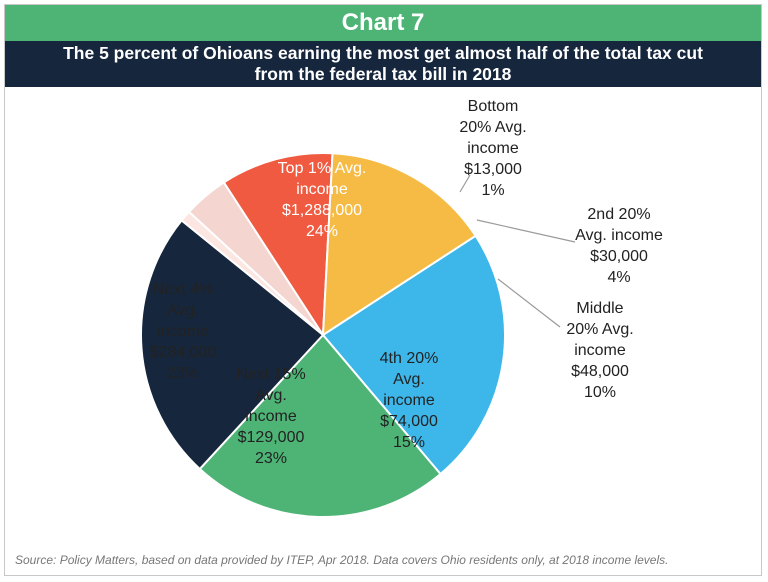  I want to click on slice-label-line: $284,000, so click(183, 352).